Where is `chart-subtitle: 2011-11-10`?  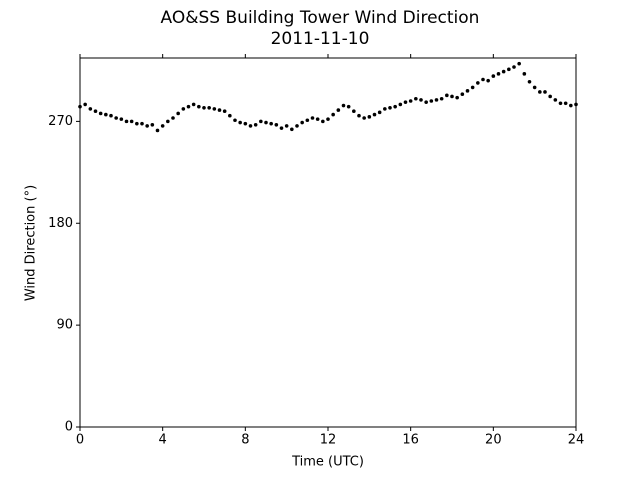
chart-subtitle: 2011-11-10 is located at coordinates (320, 39).